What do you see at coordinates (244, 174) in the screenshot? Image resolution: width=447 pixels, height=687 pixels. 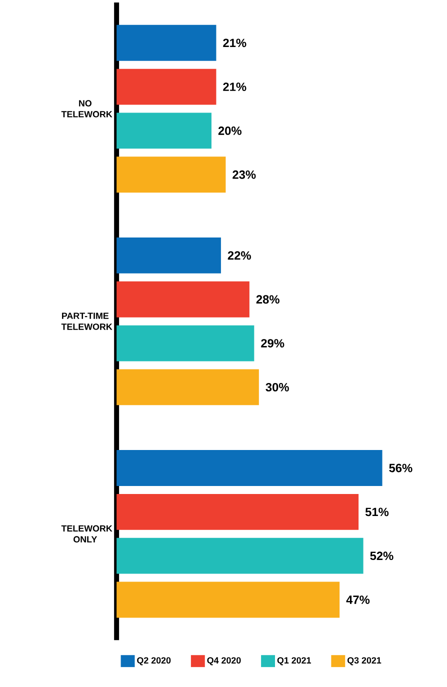 I see `data-label: 23%` at bounding box center [244, 174].